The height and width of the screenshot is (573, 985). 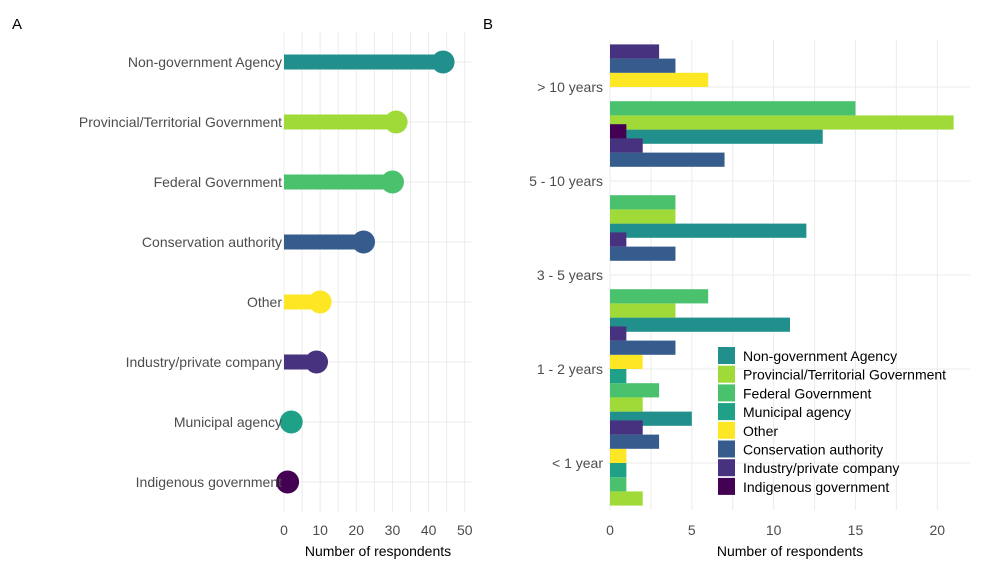 I want to click on lollipop-point-conservation-authority, so click(x=364, y=242).